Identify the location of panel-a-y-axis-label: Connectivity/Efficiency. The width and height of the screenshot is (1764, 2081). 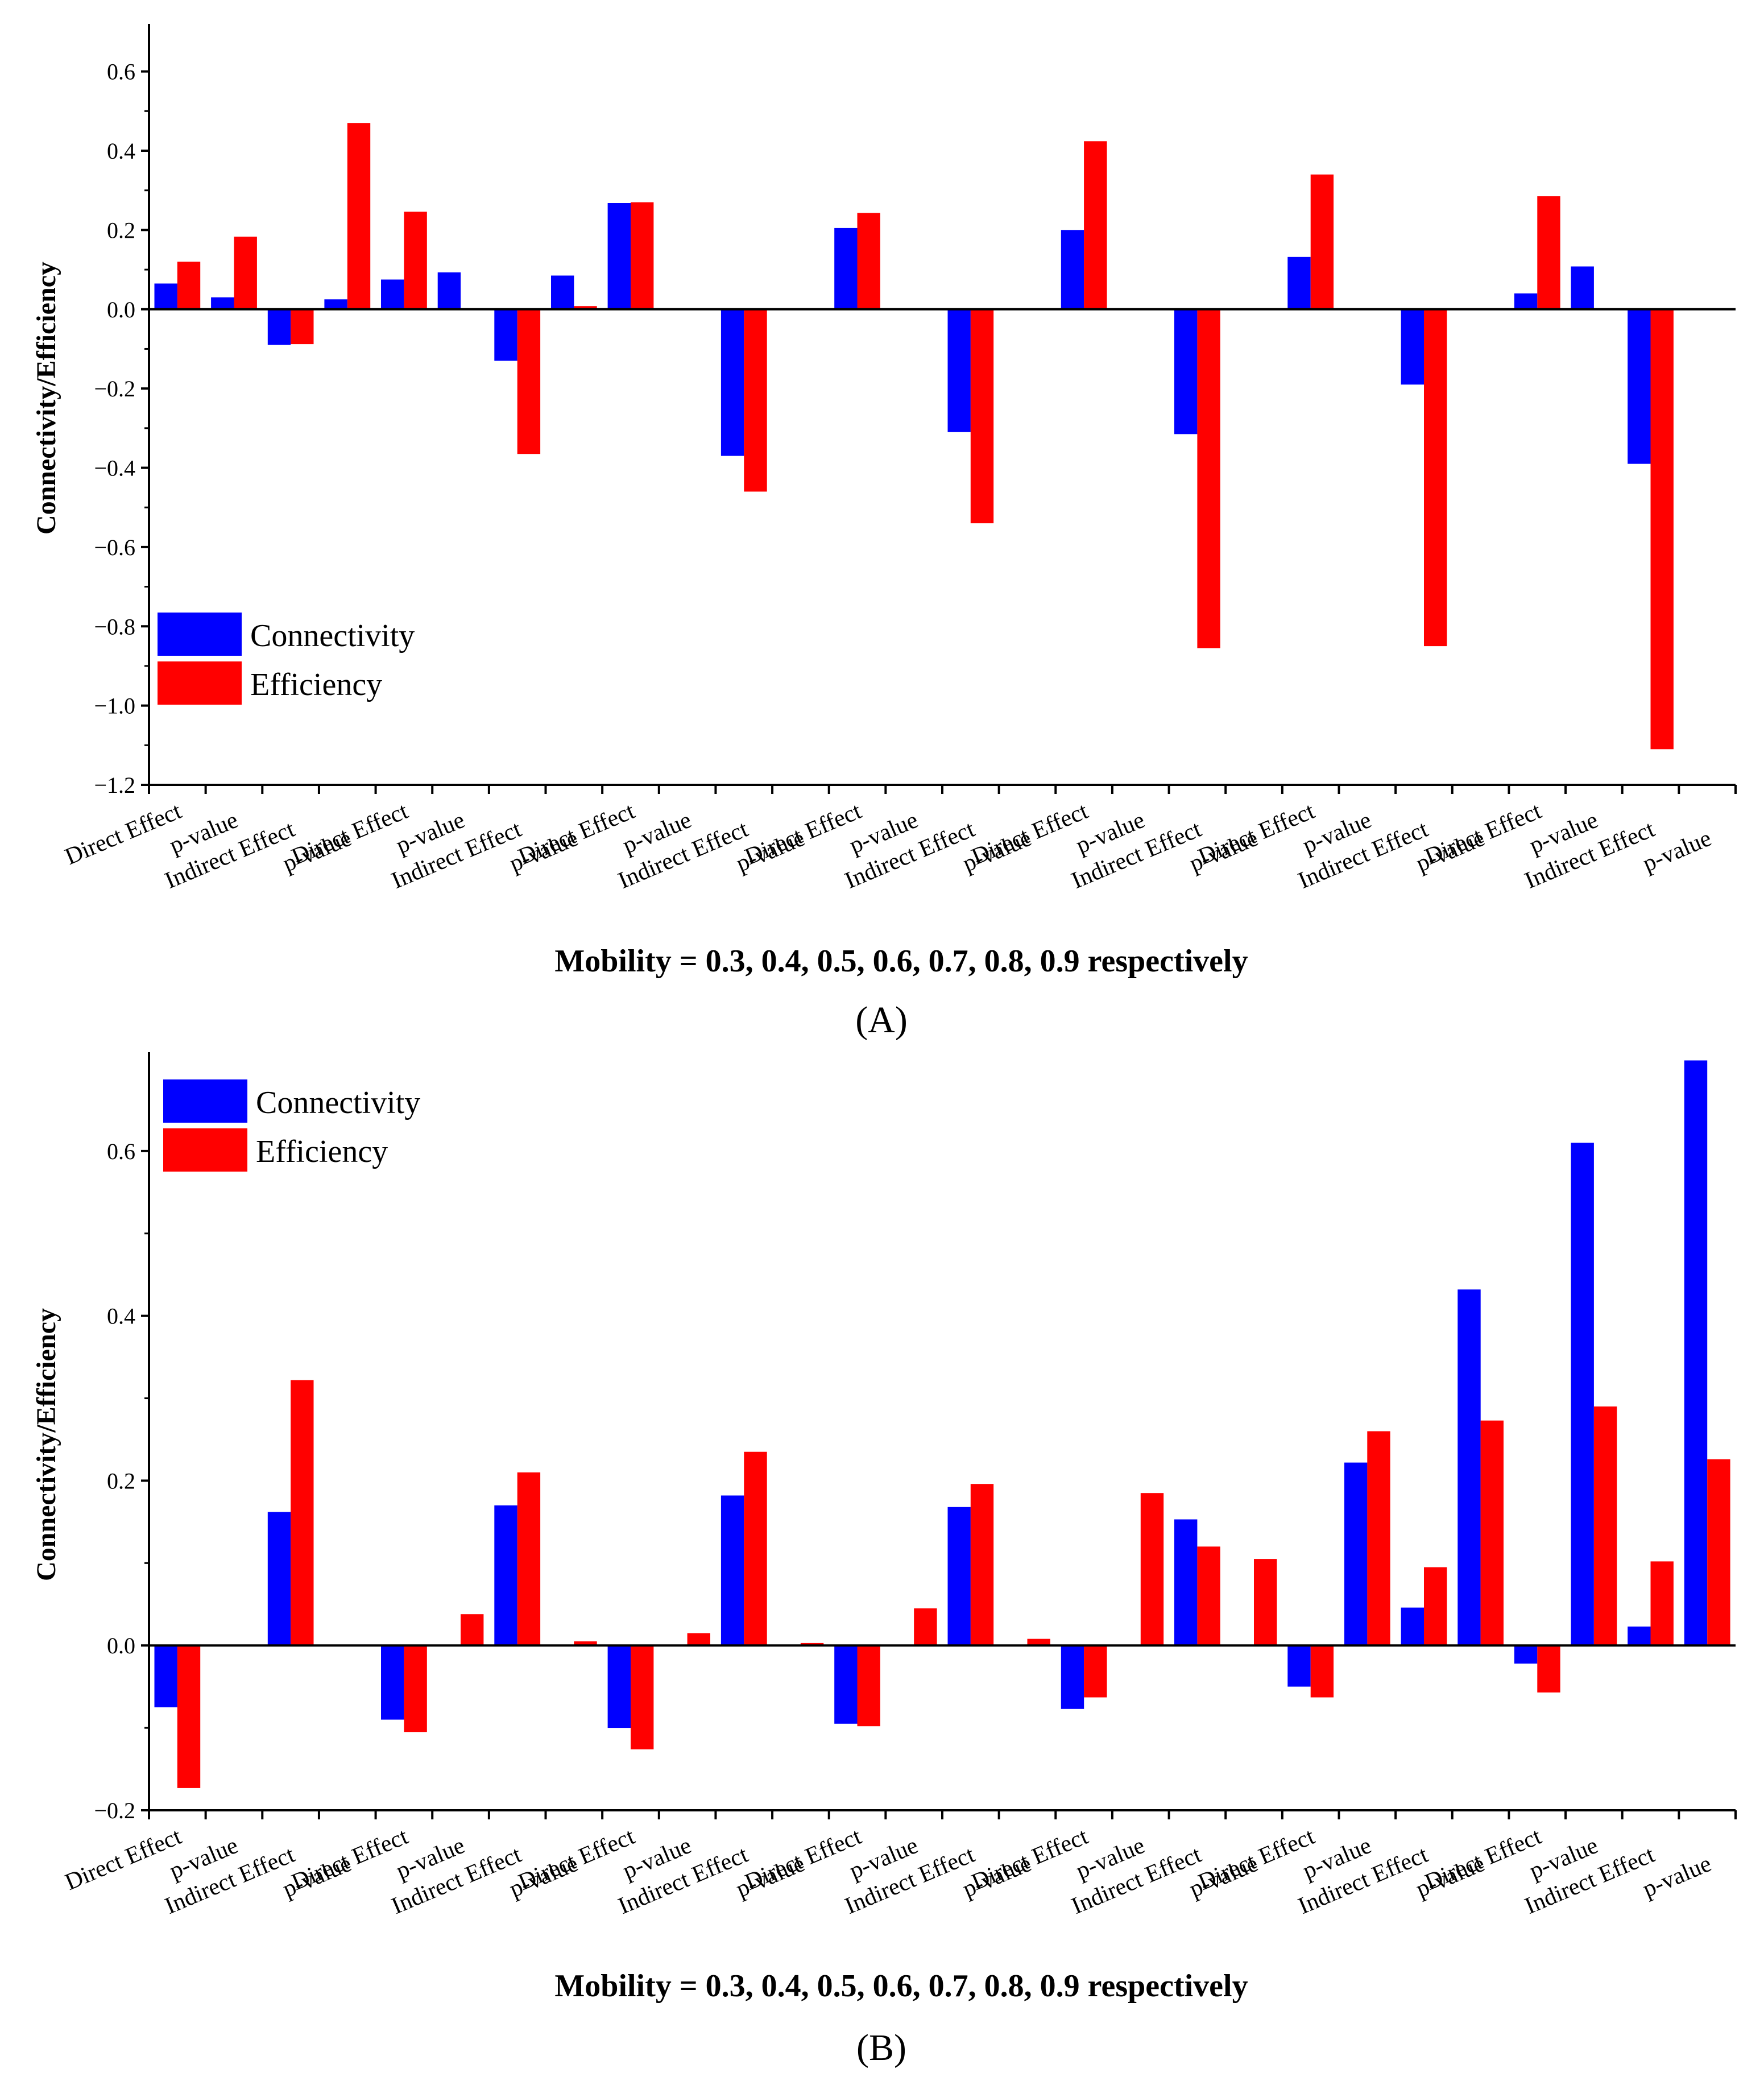
(46, 398).